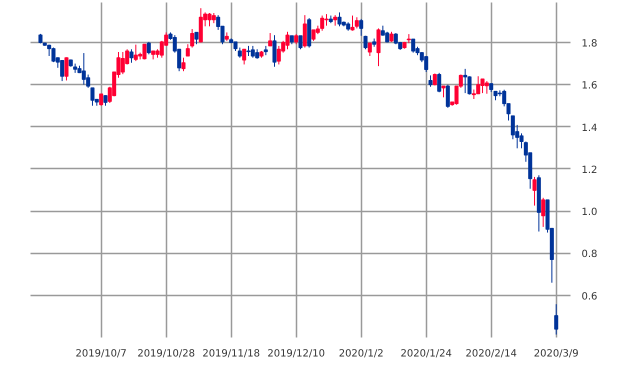 This screenshot has height=373, width=622. Describe the element at coordinates (590, 254) in the screenshot. I see `y-tick-label: 0.8` at that location.